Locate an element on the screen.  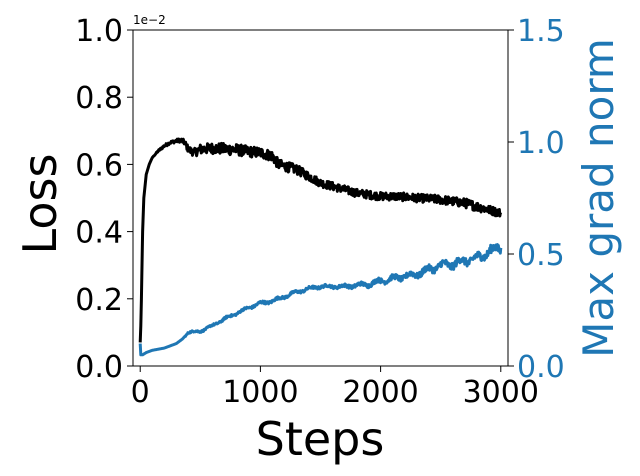
y-left-tick-label: 0.6 is located at coordinates (99, 165).